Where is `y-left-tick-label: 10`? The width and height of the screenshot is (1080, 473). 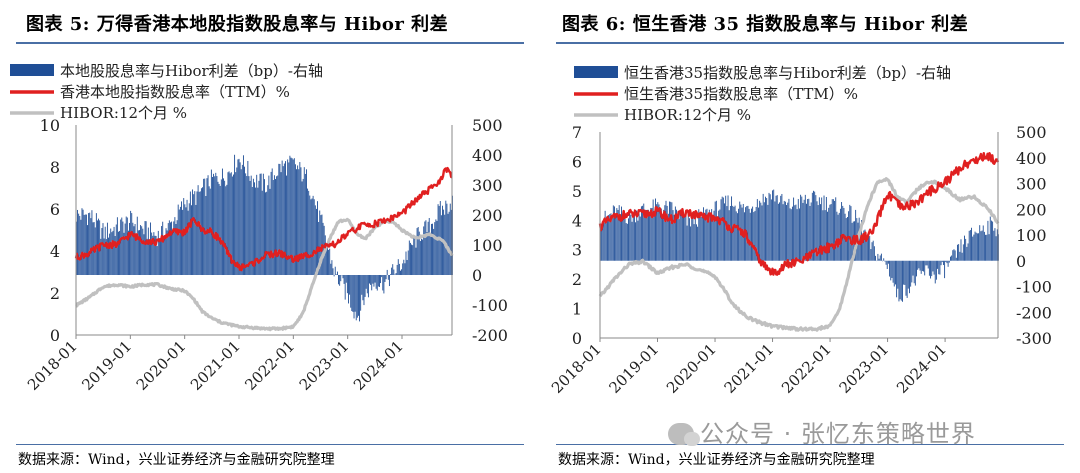
y-left-tick-label: 10 is located at coordinates (50, 125).